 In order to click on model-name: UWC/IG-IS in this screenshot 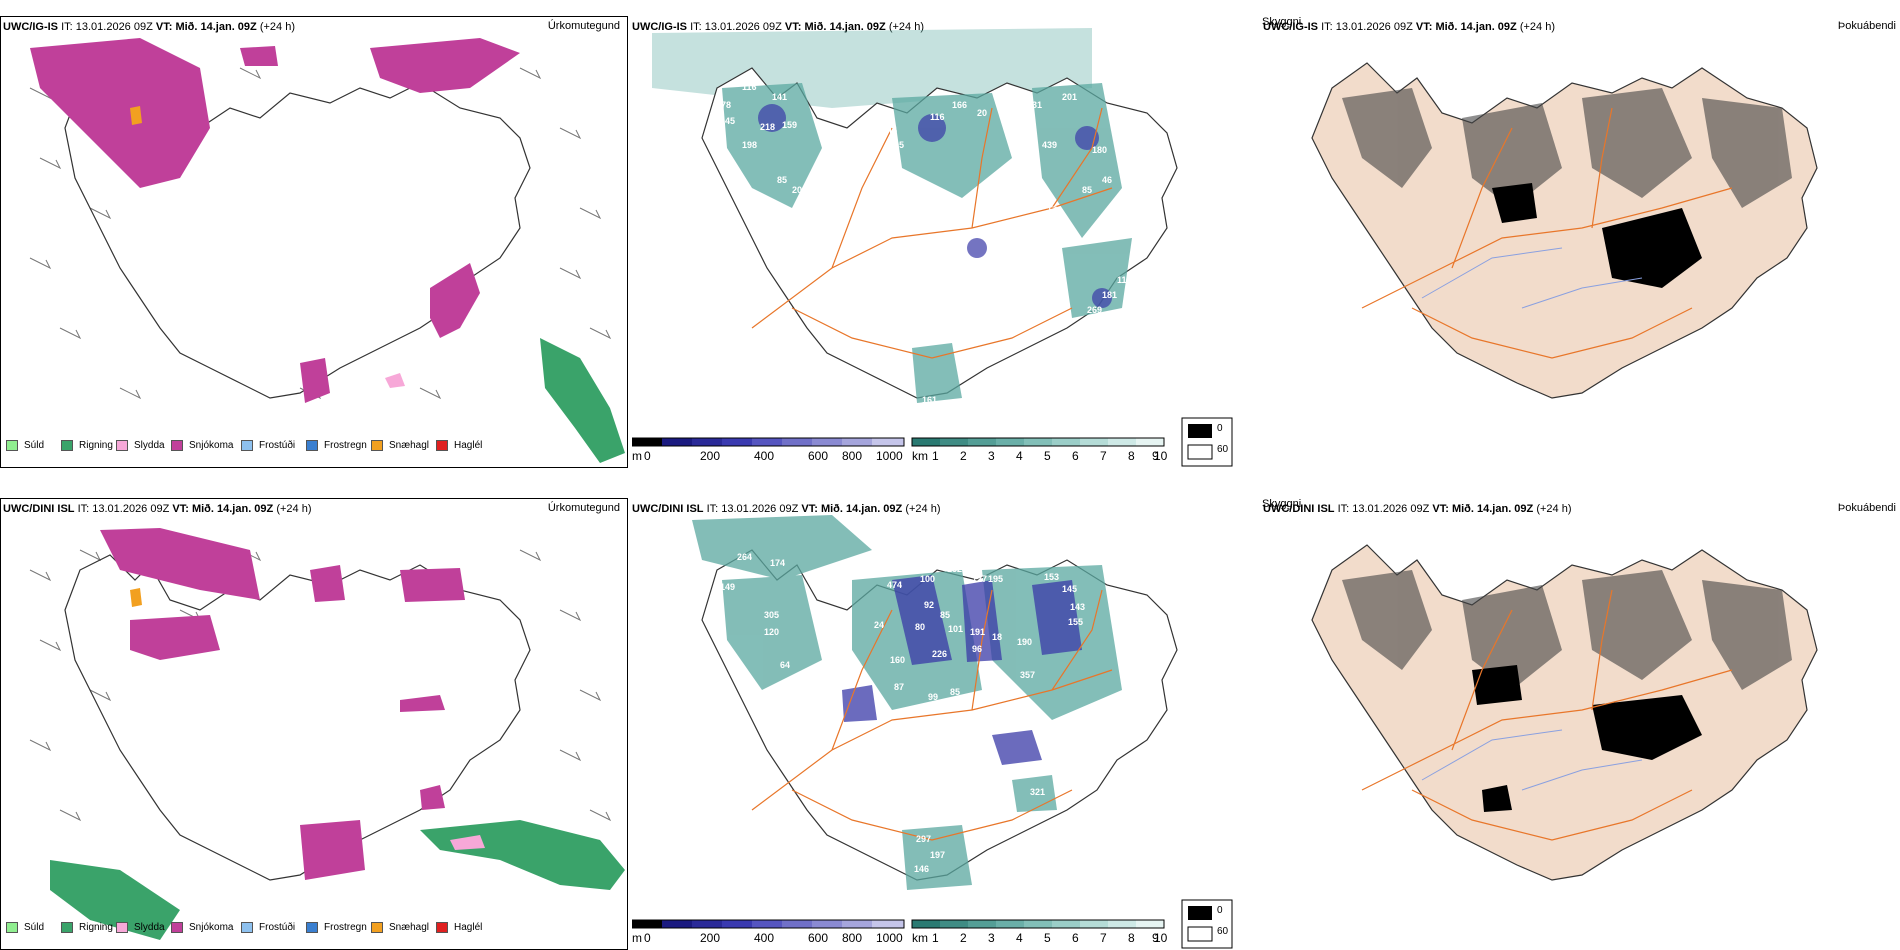, I will do `click(30, 27)`.